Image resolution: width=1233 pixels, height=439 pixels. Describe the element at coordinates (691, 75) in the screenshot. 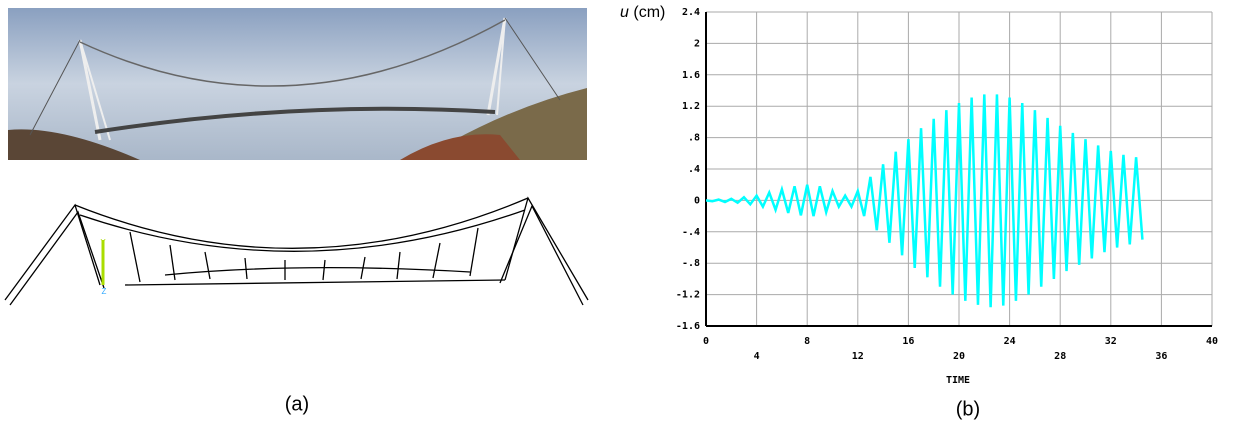

I see `y-tick-label: 1.6` at that location.